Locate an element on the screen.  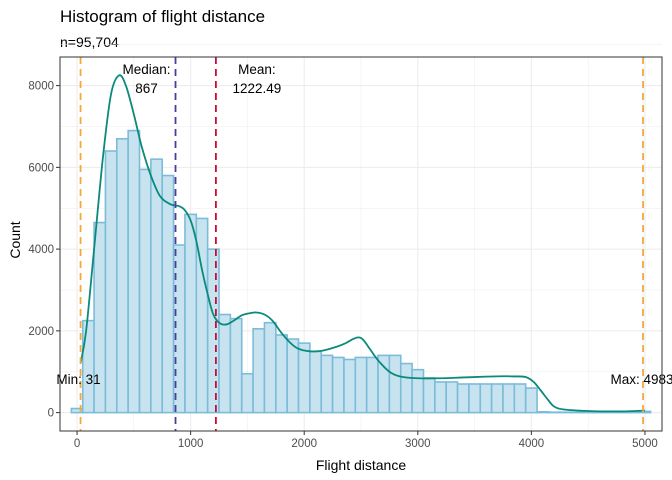
mean-label: Mean: is located at coordinates (257, 69).